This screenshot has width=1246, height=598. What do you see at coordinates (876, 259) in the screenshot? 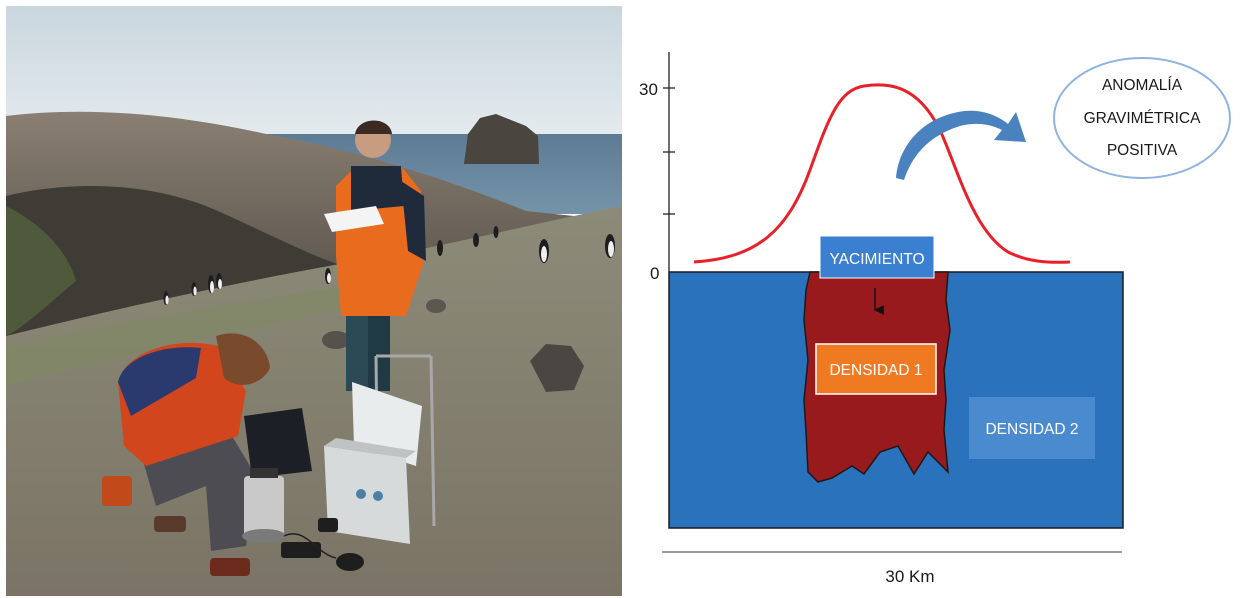
I see `deposit-label: YACIMIENTO` at bounding box center [876, 259].